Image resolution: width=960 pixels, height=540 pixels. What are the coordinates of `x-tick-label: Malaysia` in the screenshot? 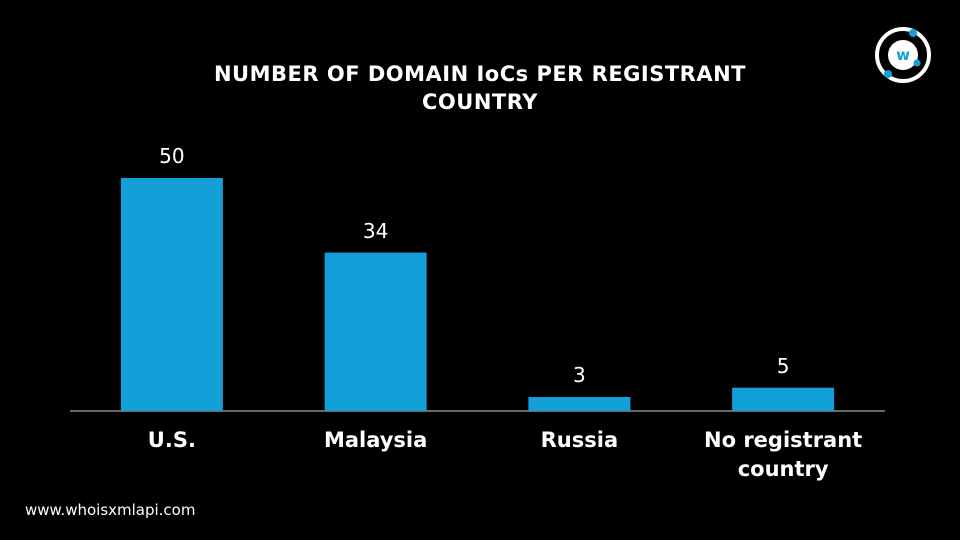 It's located at (375, 440).